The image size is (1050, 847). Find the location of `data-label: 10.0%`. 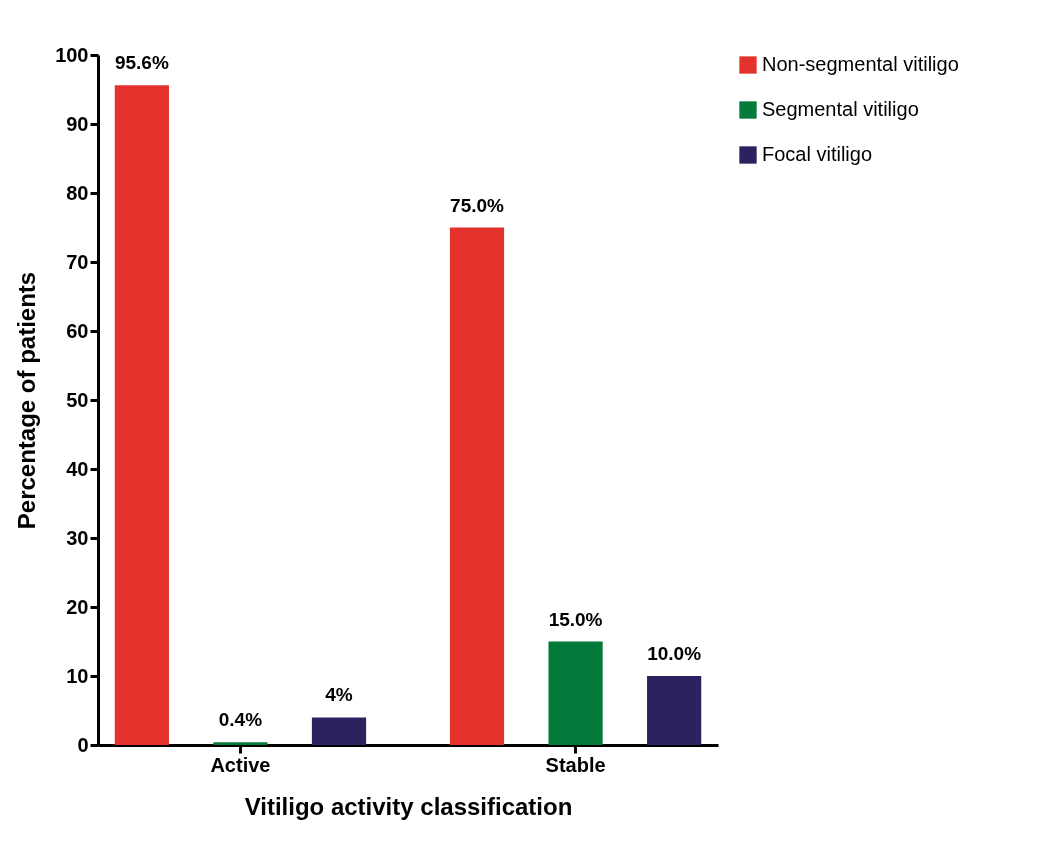

data-label: 10.0% is located at coordinates (674, 653).